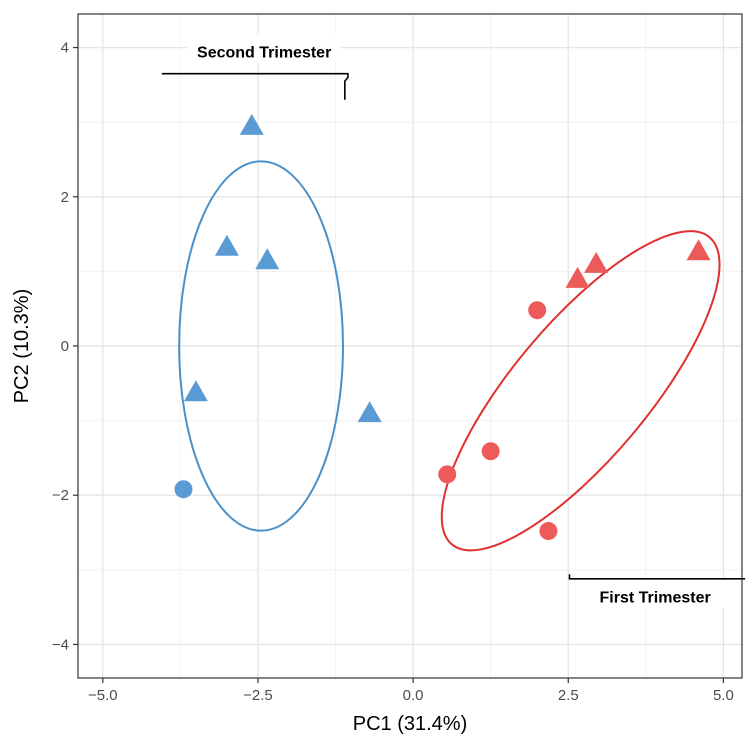  Describe the element at coordinates (264, 52) in the screenshot. I see `second-trimester-label: Second Trimester` at that location.